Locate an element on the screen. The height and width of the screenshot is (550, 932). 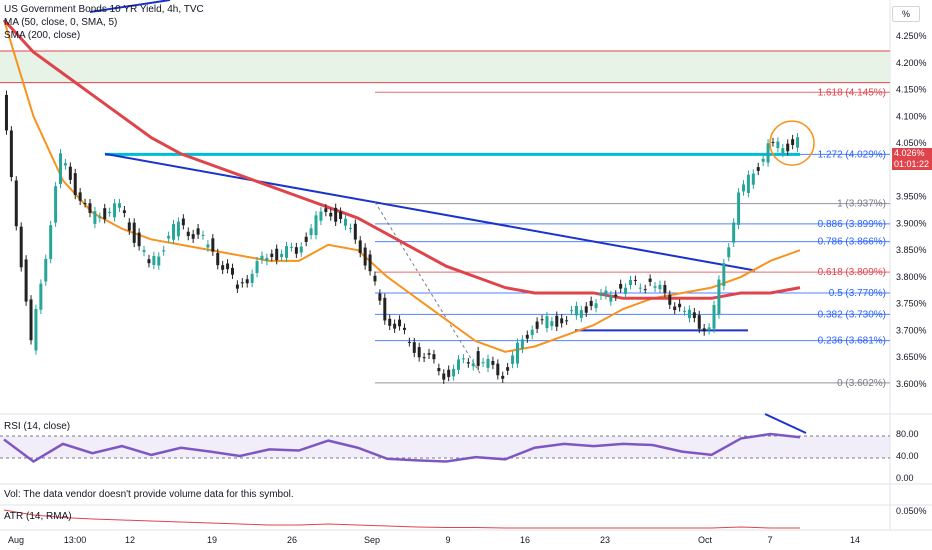
price-axis-tick: 3.800% is located at coordinates (911, 277).